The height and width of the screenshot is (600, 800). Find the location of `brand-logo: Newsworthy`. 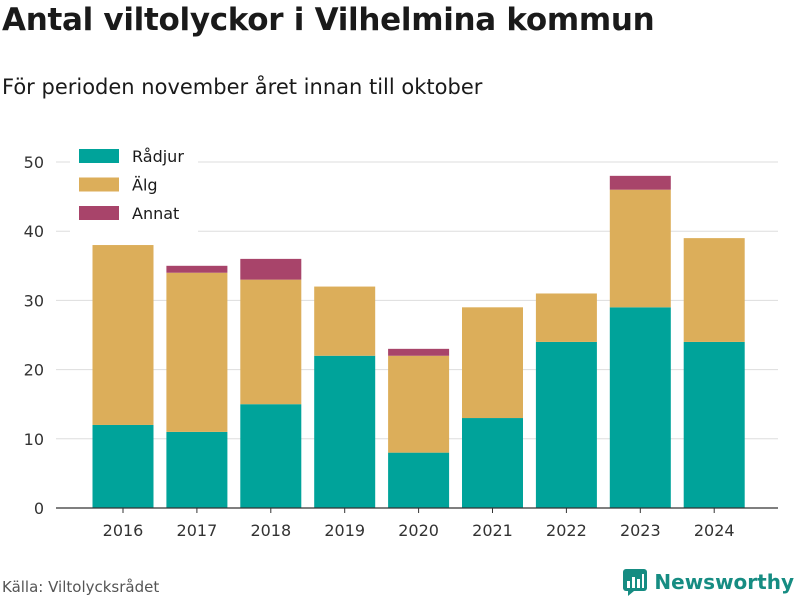

brand-logo: Newsworthy is located at coordinates (708, 582).